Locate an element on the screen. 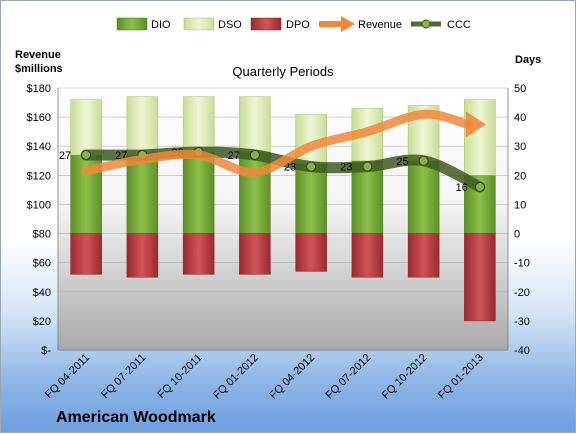  x-tick-label: FQ 04-2012 is located at coordinates (292, 377).